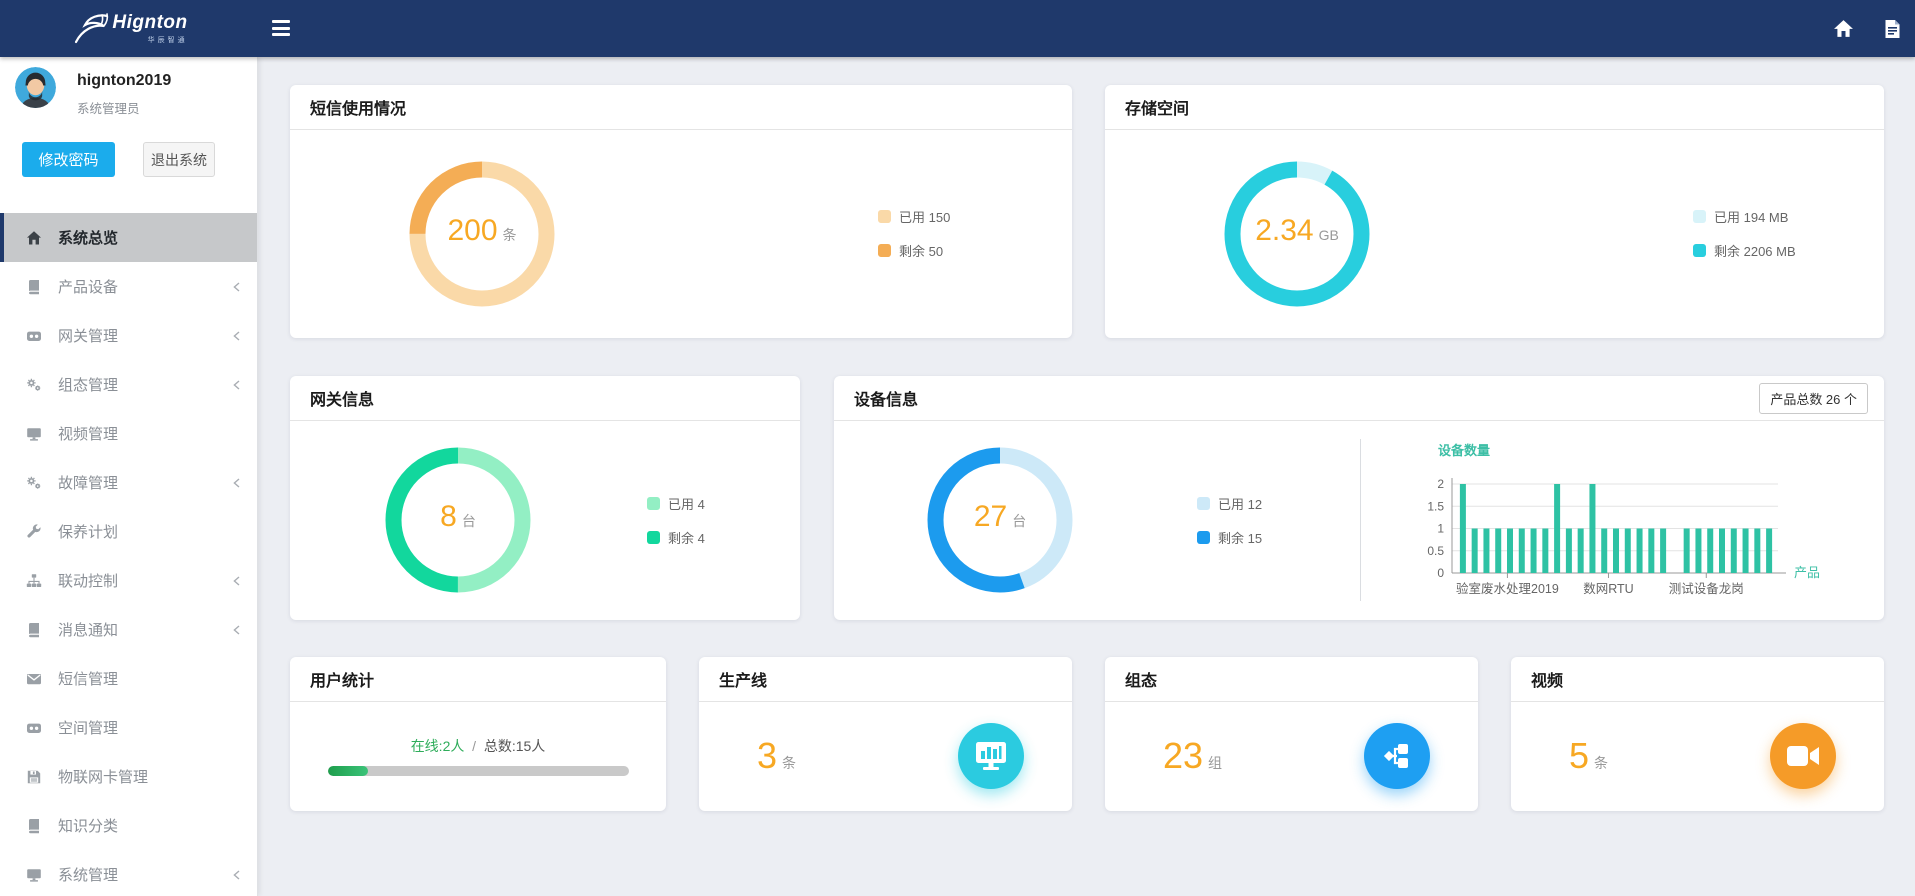  Describe the element at coordinates (88, 826) in the screenshot. I see `sidebar-item-label: 知识分类` at that location.